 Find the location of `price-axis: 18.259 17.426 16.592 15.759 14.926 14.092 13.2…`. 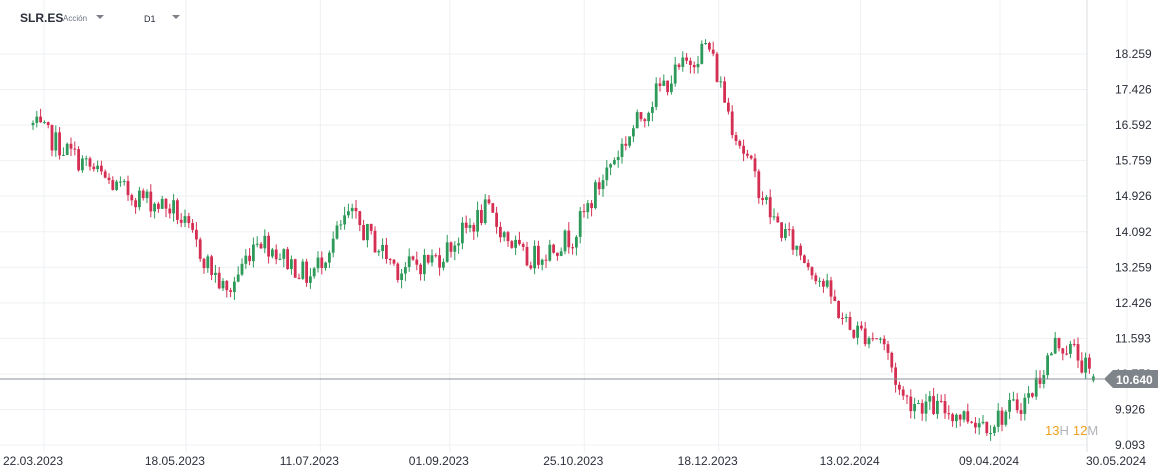

price-axis: 18.259 17.426 16.592 15.759 14.926 14.092 13.2… is located at coordinates (1133, 249).